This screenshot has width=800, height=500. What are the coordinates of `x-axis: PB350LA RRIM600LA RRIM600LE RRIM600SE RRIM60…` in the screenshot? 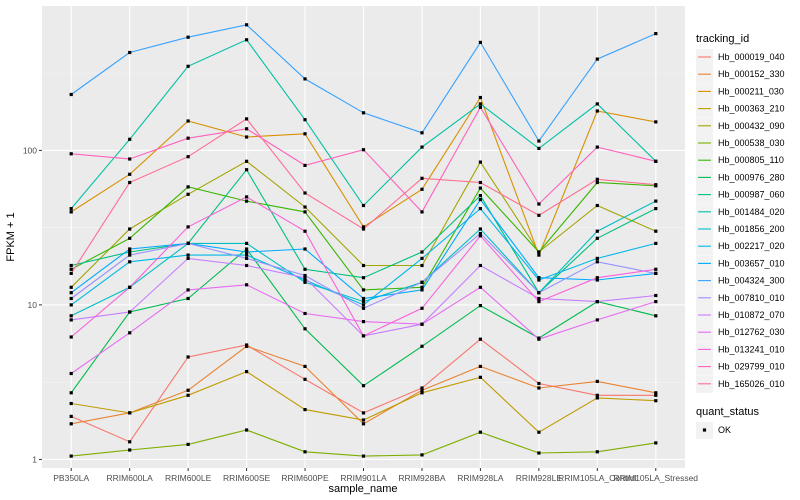 It's located at (375, 475).